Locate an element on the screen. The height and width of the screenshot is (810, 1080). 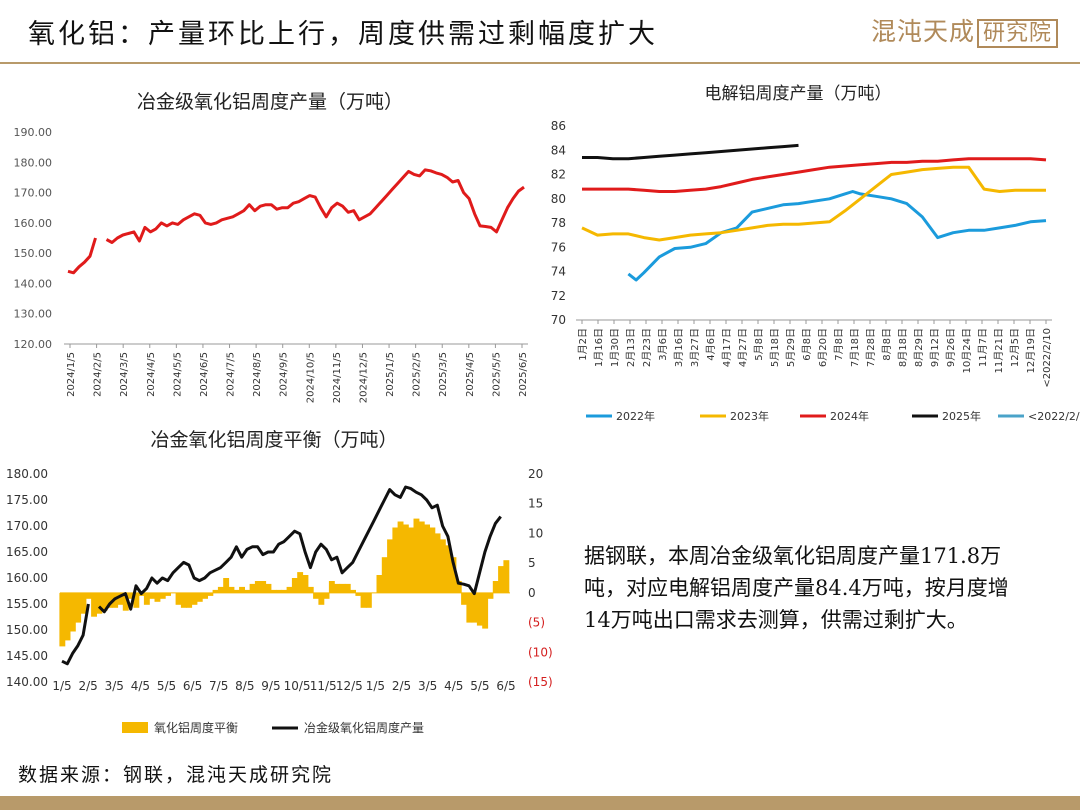
left-tick-label: 145.00 is located at coordinates (27, 656).